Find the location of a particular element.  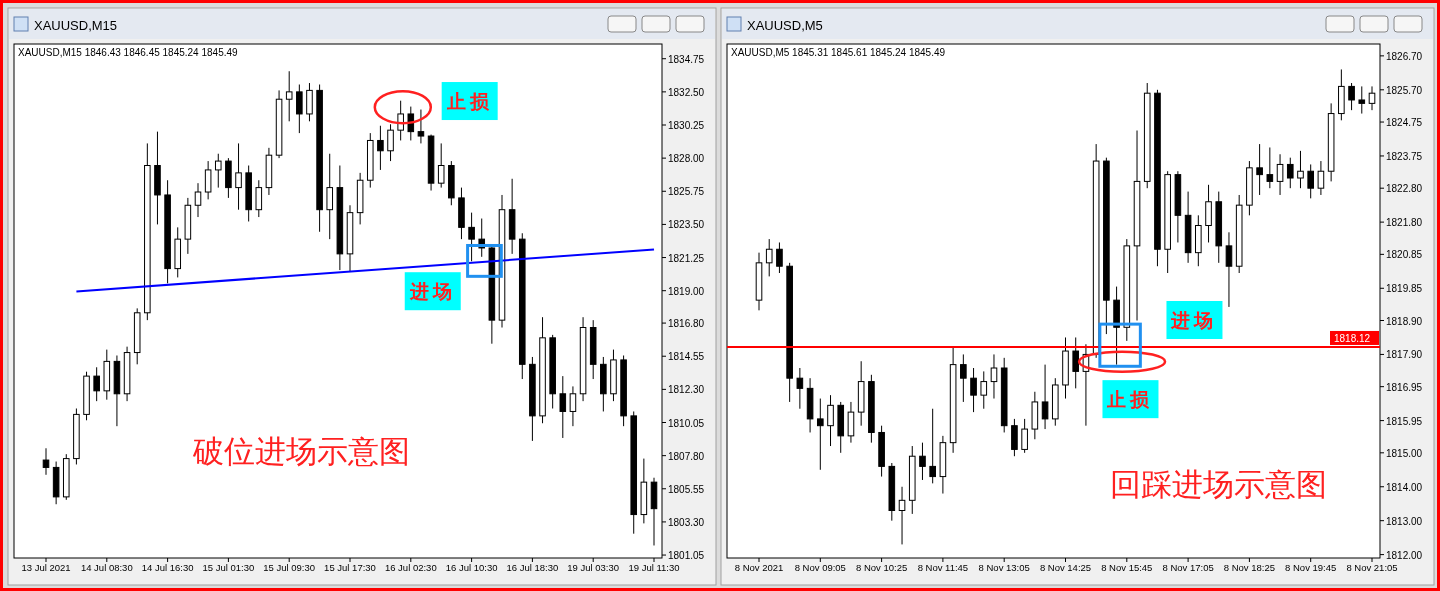

x-tick-label: 13 Jul 2021 is located at coordinates (46, 567).